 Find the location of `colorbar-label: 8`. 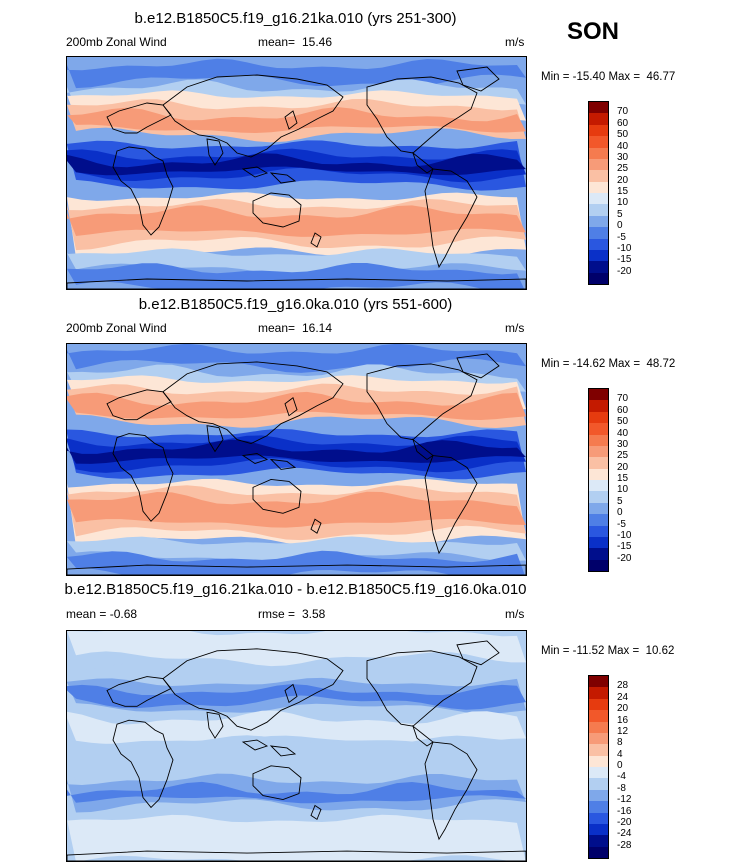

colorbar-label: 8 is located at coordinates (620, 743).